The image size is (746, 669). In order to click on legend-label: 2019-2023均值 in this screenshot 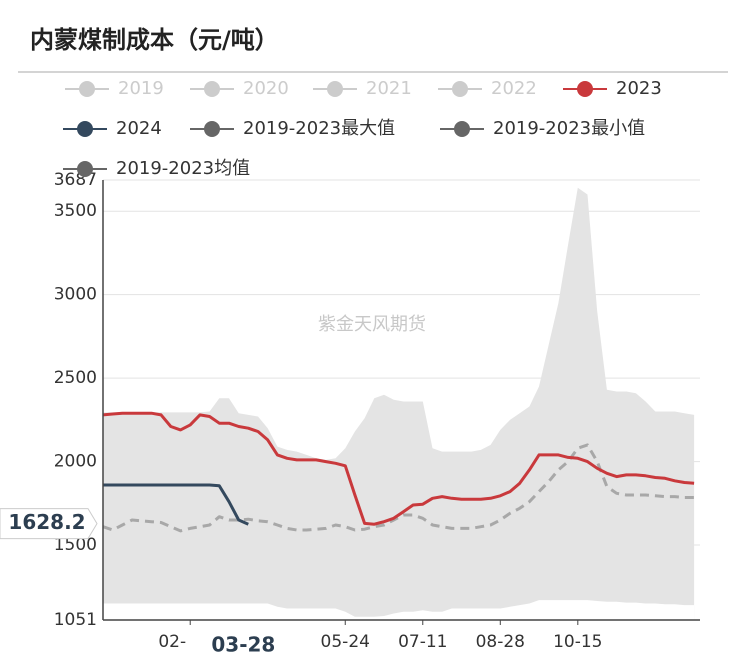, I will do `click(183, 168)`.